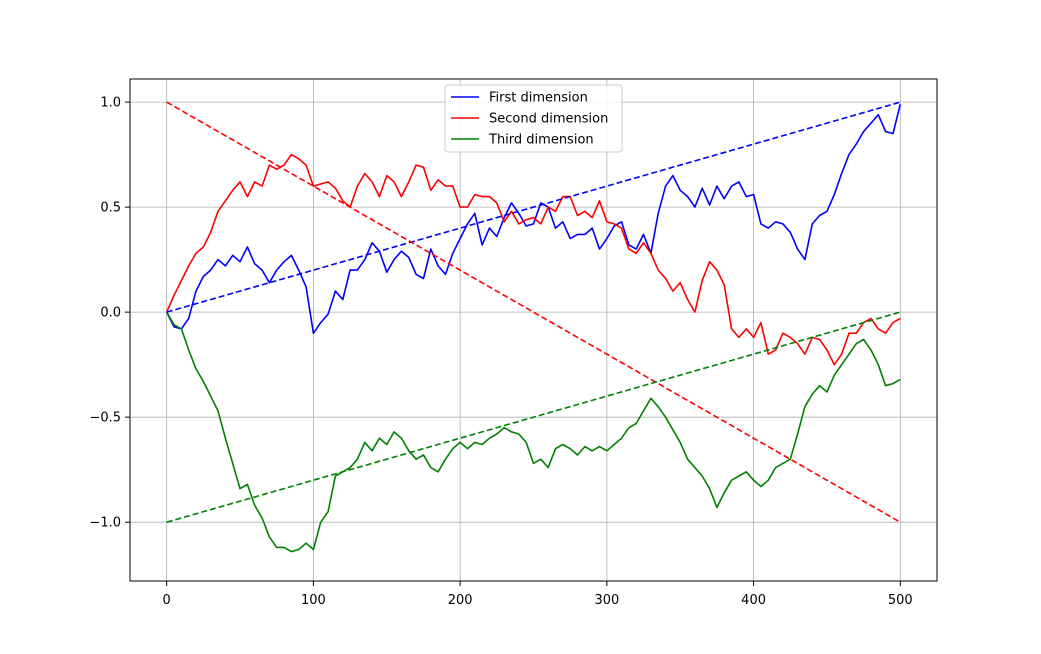  What do you see at coordinates (753, 600) in the screenshot?
I see `x-tick-label-4: 400` at bounding box center [753, 600].